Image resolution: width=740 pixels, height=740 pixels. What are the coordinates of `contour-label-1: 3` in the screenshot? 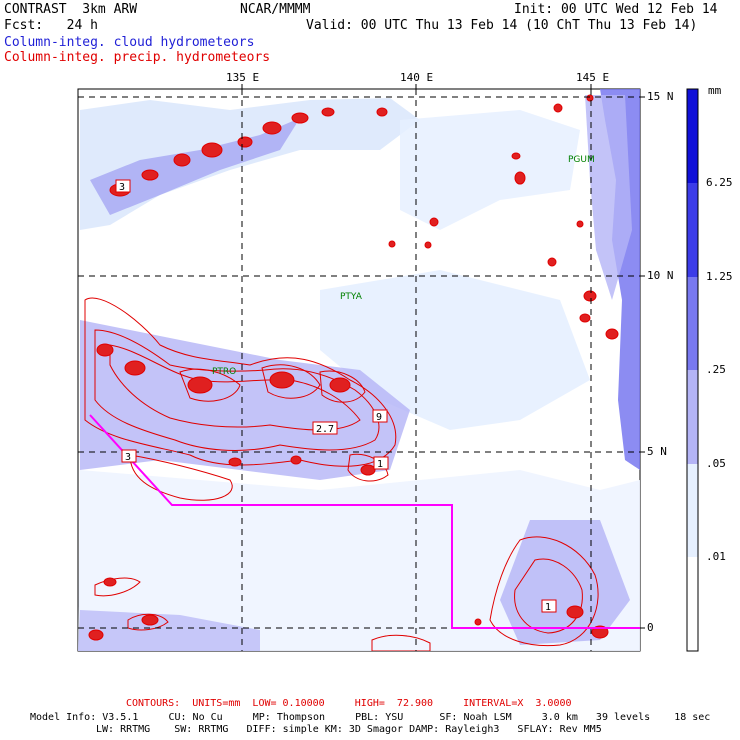 It's located at (122, 187).